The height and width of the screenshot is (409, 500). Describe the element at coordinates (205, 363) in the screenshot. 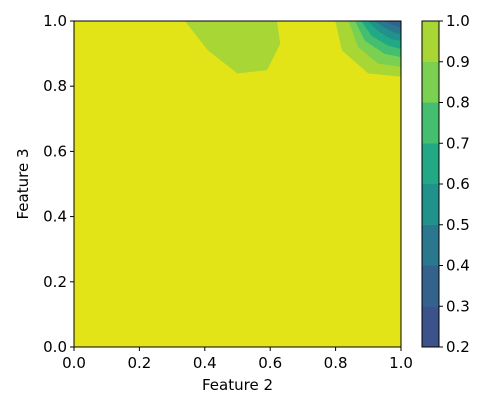

I see `x-tick-label: 0.4` at that location.